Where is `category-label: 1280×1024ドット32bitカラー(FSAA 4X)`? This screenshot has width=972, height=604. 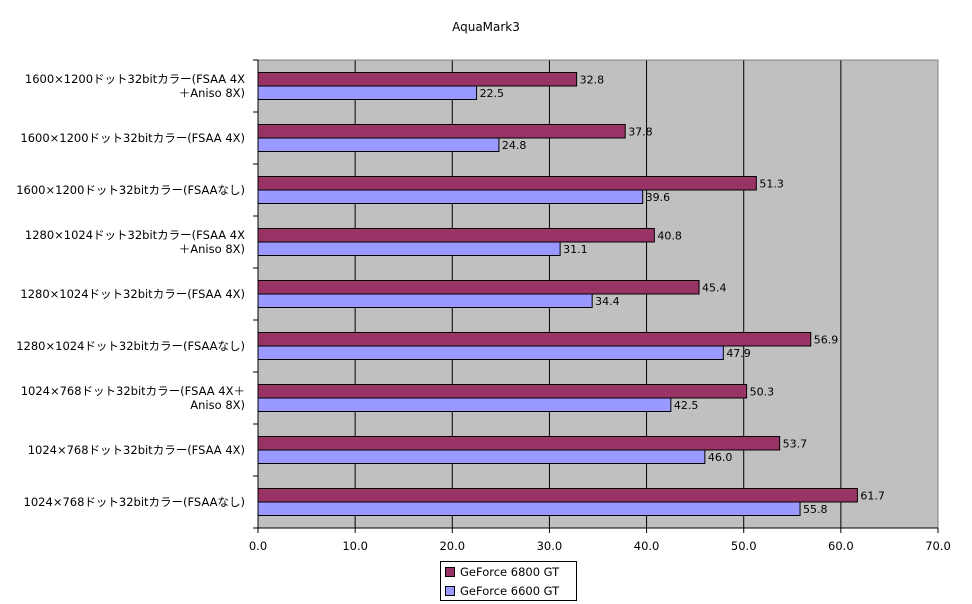
category-label: 1280×1024ドット32bitカラー(FSAA 4X) is located at coordinates (132, 294).